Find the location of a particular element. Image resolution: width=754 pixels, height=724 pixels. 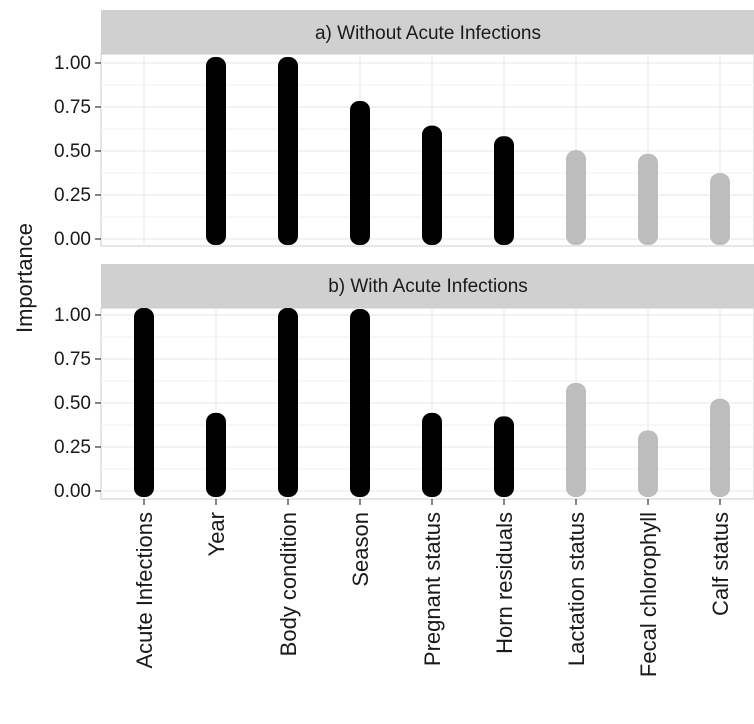

x-tick-label: Horn residuals is located at coordinates (504, 583).